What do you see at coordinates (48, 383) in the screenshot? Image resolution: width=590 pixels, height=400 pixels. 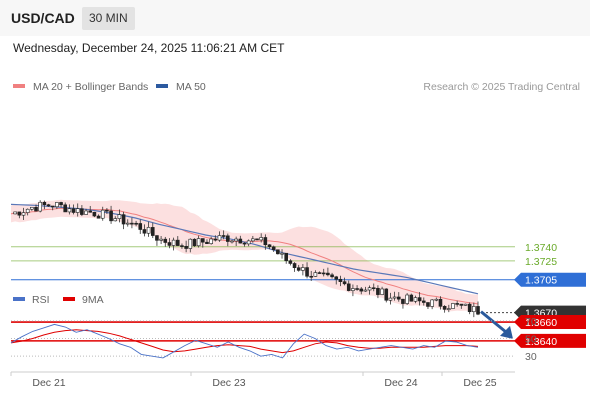 I see `x-tick-label-0: Dec 21` at bounding box center [48, 383].